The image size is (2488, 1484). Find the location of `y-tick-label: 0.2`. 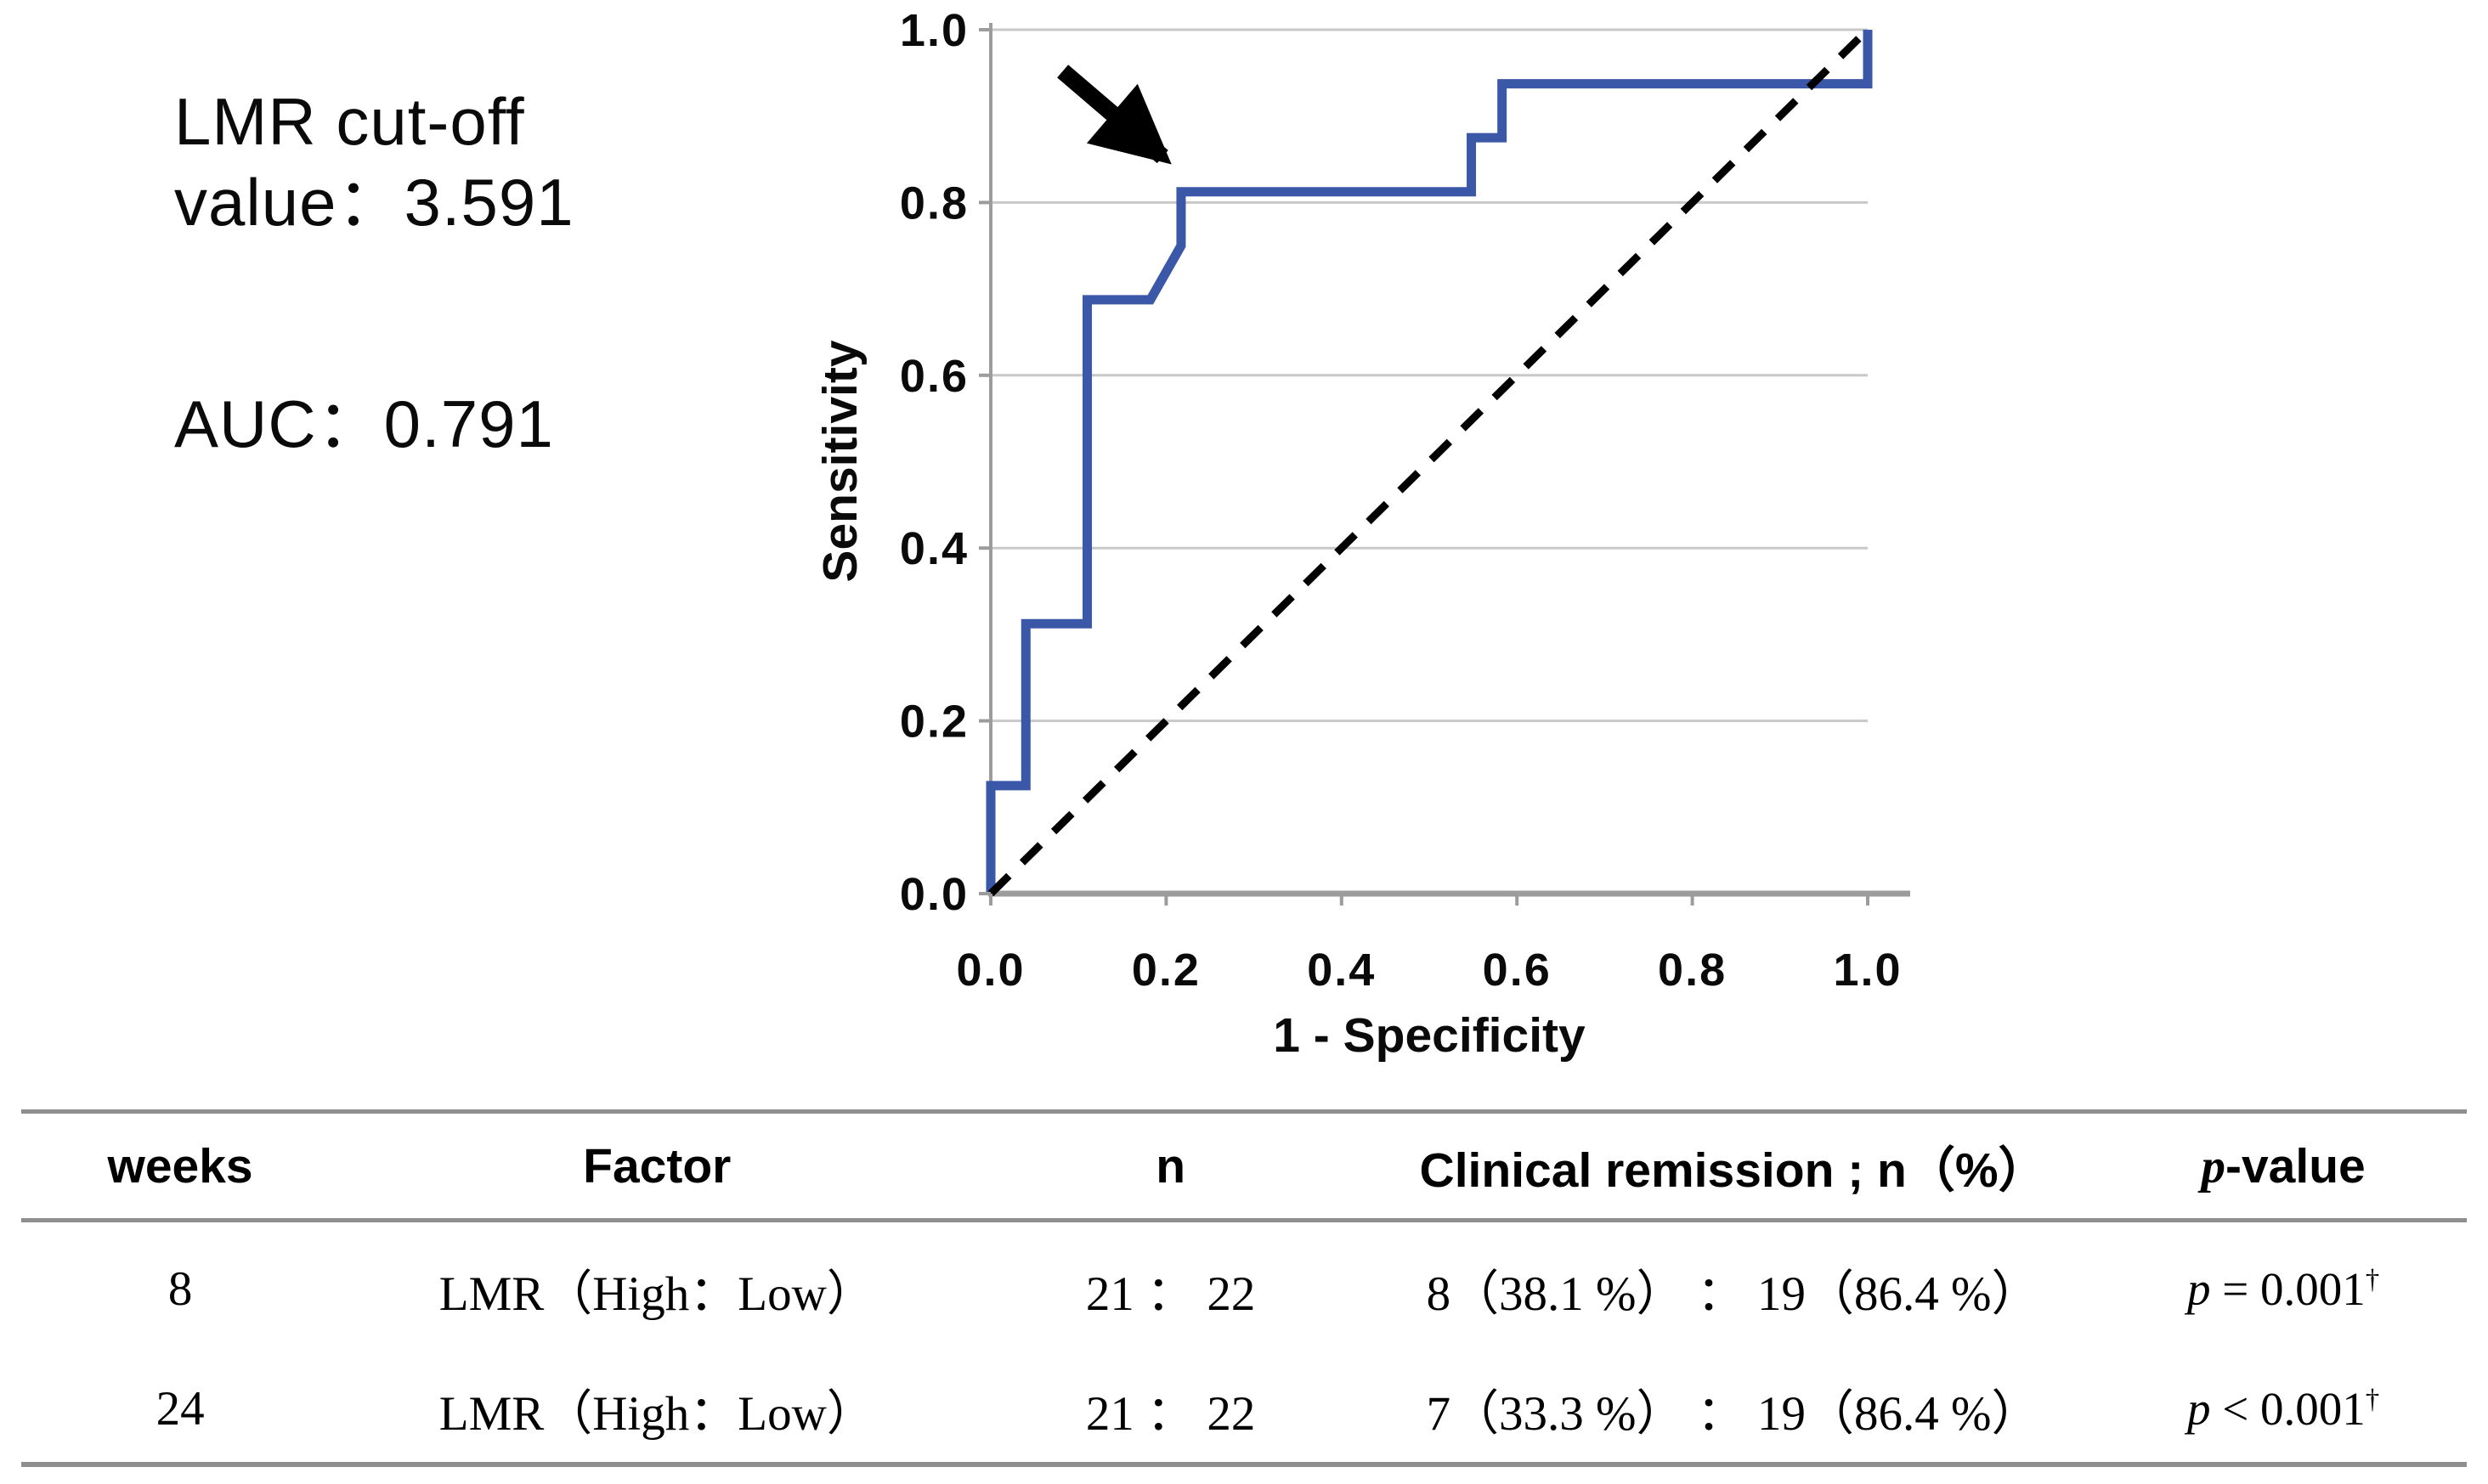

y-tick-label: 0.2 is located at coordinates (934, 722).